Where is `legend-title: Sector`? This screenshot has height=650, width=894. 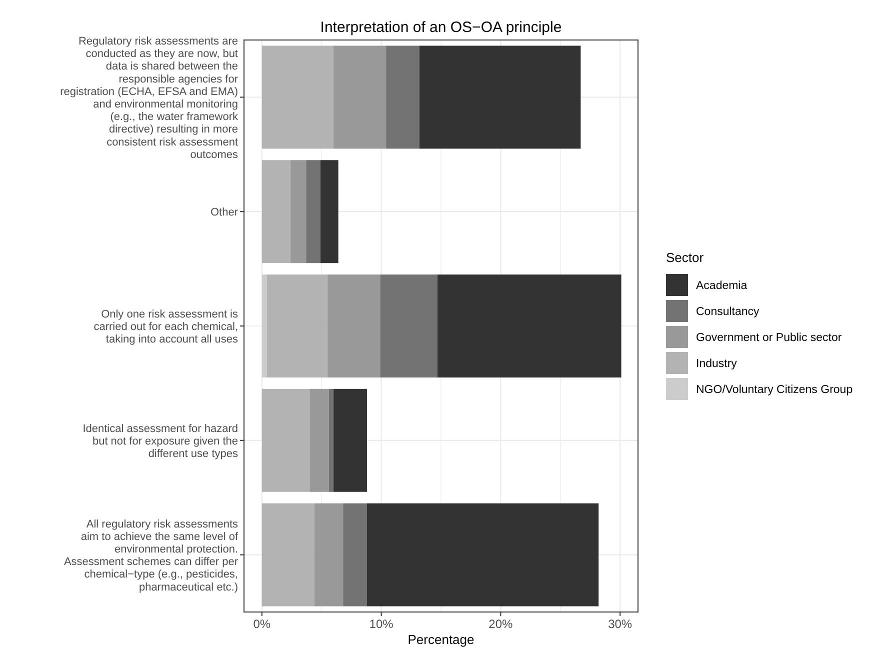 legend-title: Sector is located at coordinates (685, 257).